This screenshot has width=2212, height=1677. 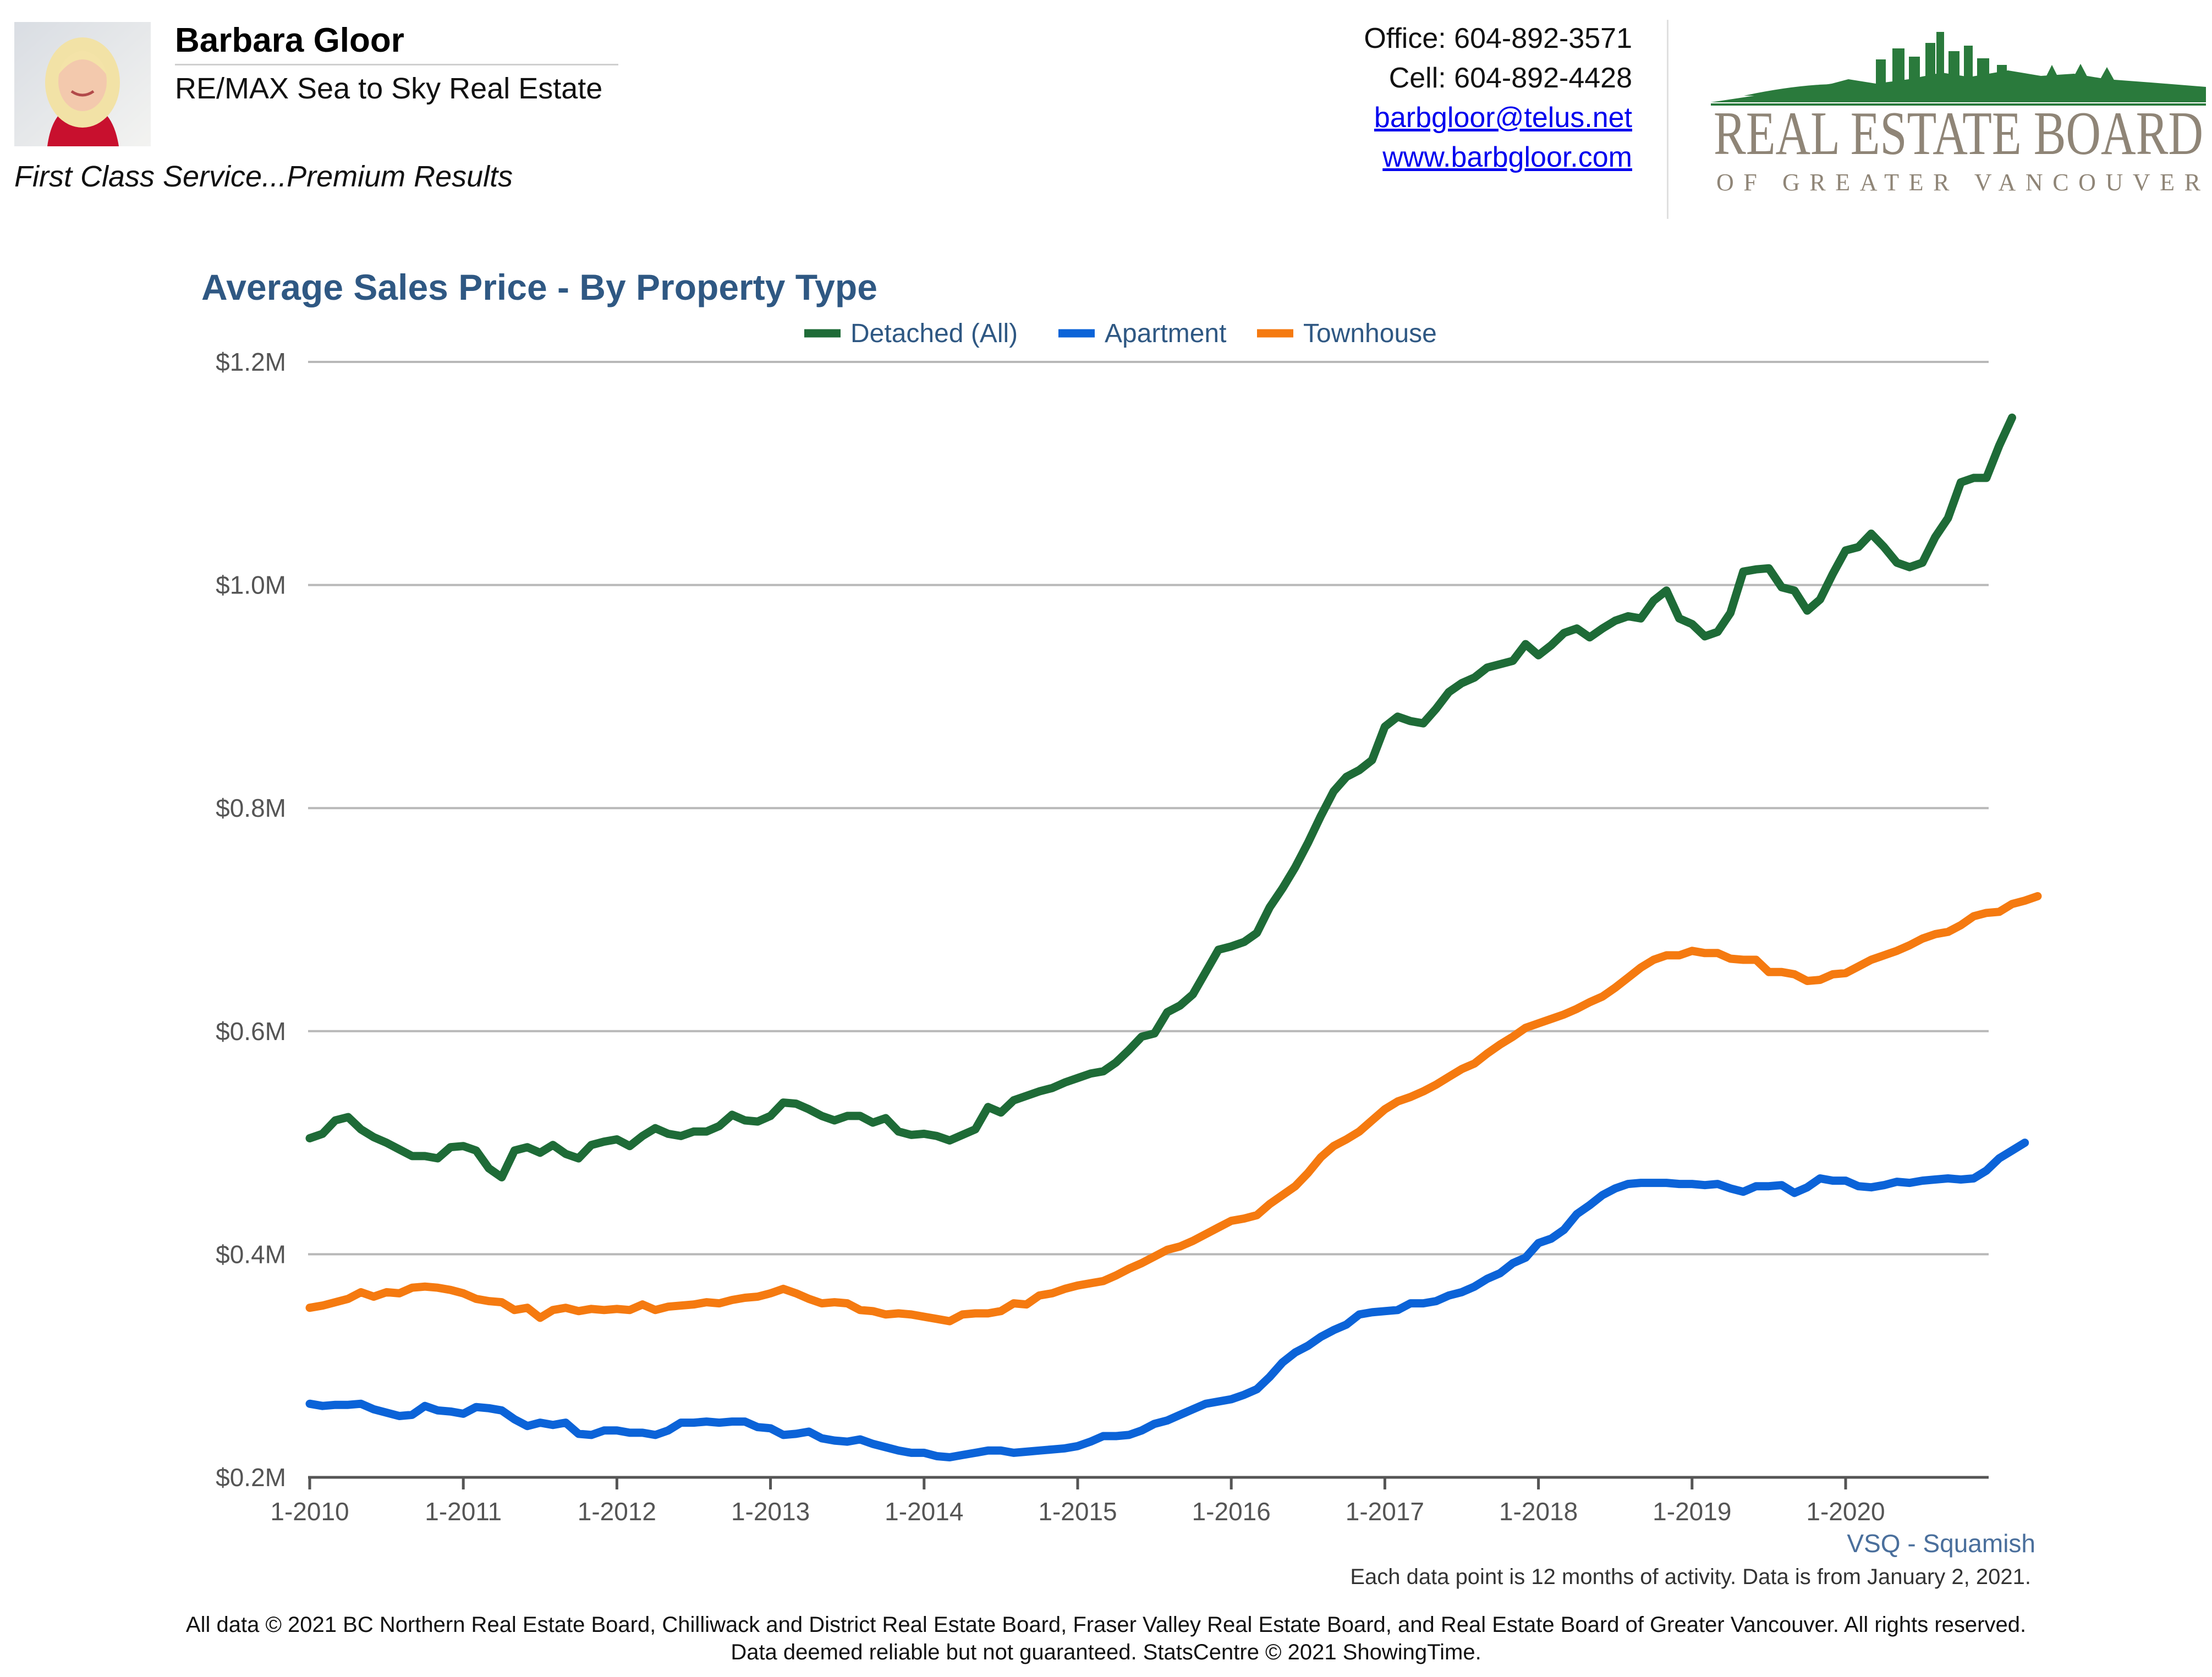 What do you see at coordinates (463, 1511) in the screenshot?
I see `x-tick-label: 1-2011` at bounding box center [463, 1511].